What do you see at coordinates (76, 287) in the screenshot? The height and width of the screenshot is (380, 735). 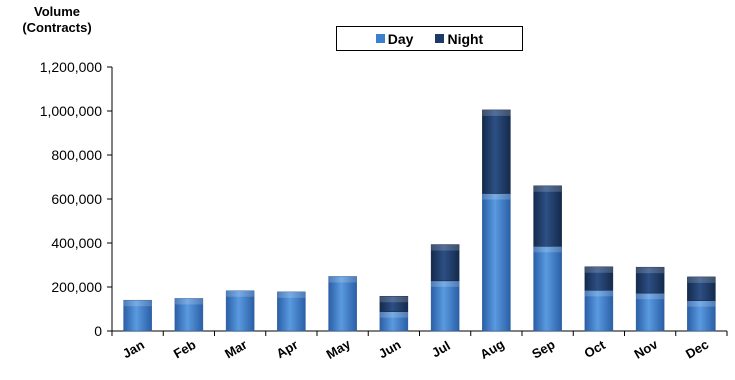 I see `y-tick-label: 200,000` at bounding box center [76, 287].